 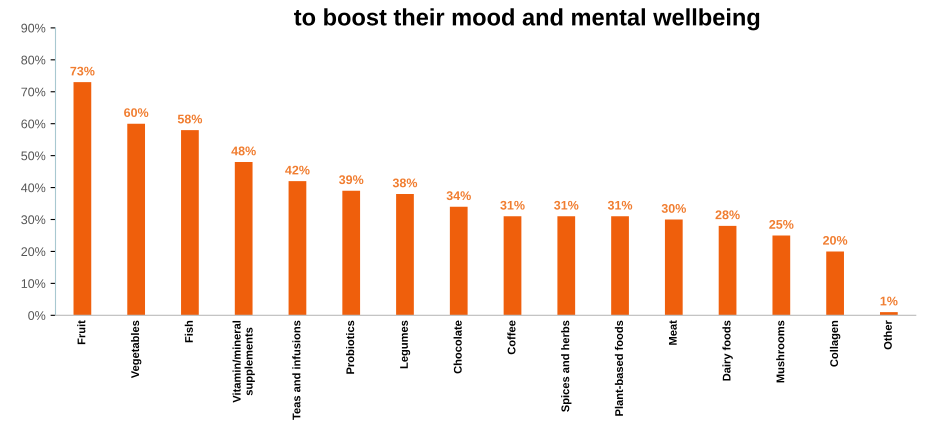 I want to click on y-tick-label: 10%, so click(x=34, y=283).